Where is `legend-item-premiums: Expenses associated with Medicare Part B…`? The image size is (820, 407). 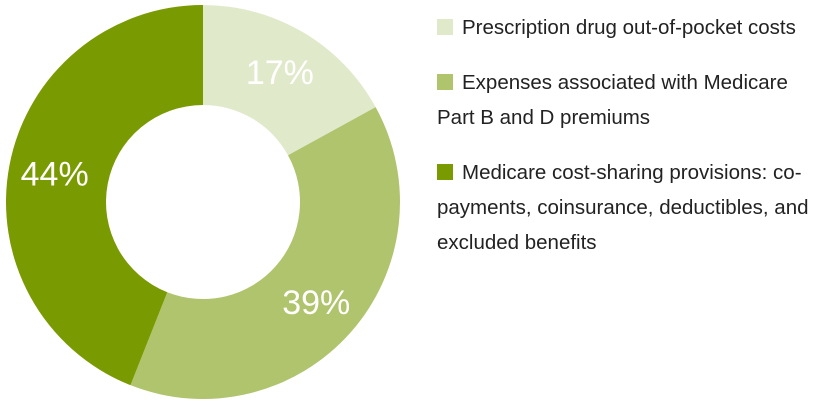
legend-item-premiums: Expenses associated with Medicare Part B… is located at coordinates (627, 100).